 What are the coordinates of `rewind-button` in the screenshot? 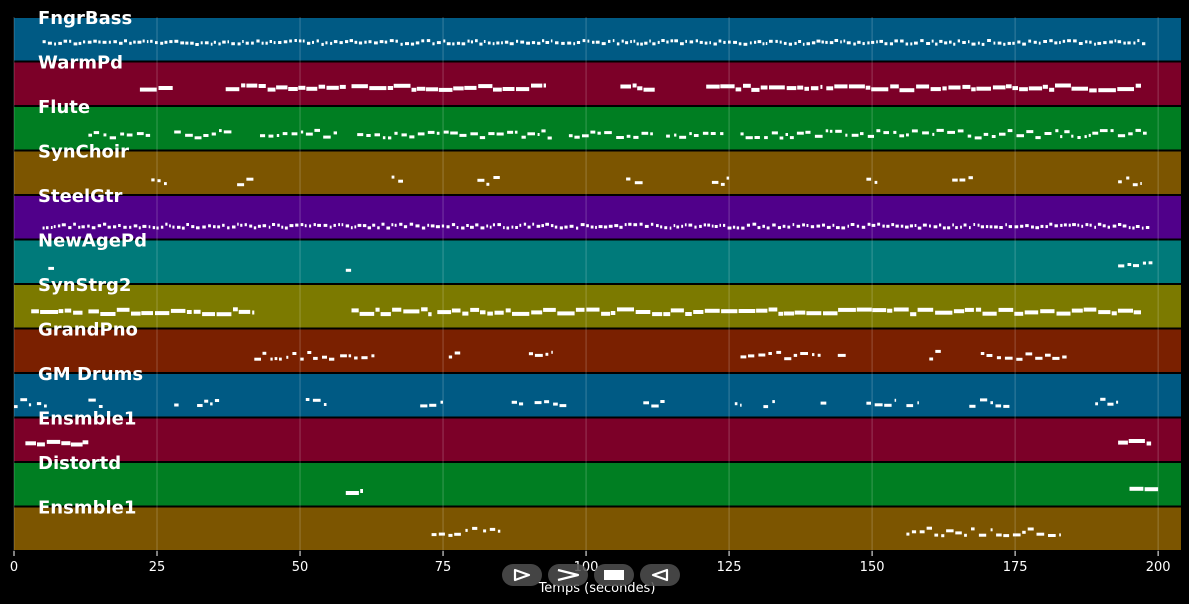 It's located at (660, 575).